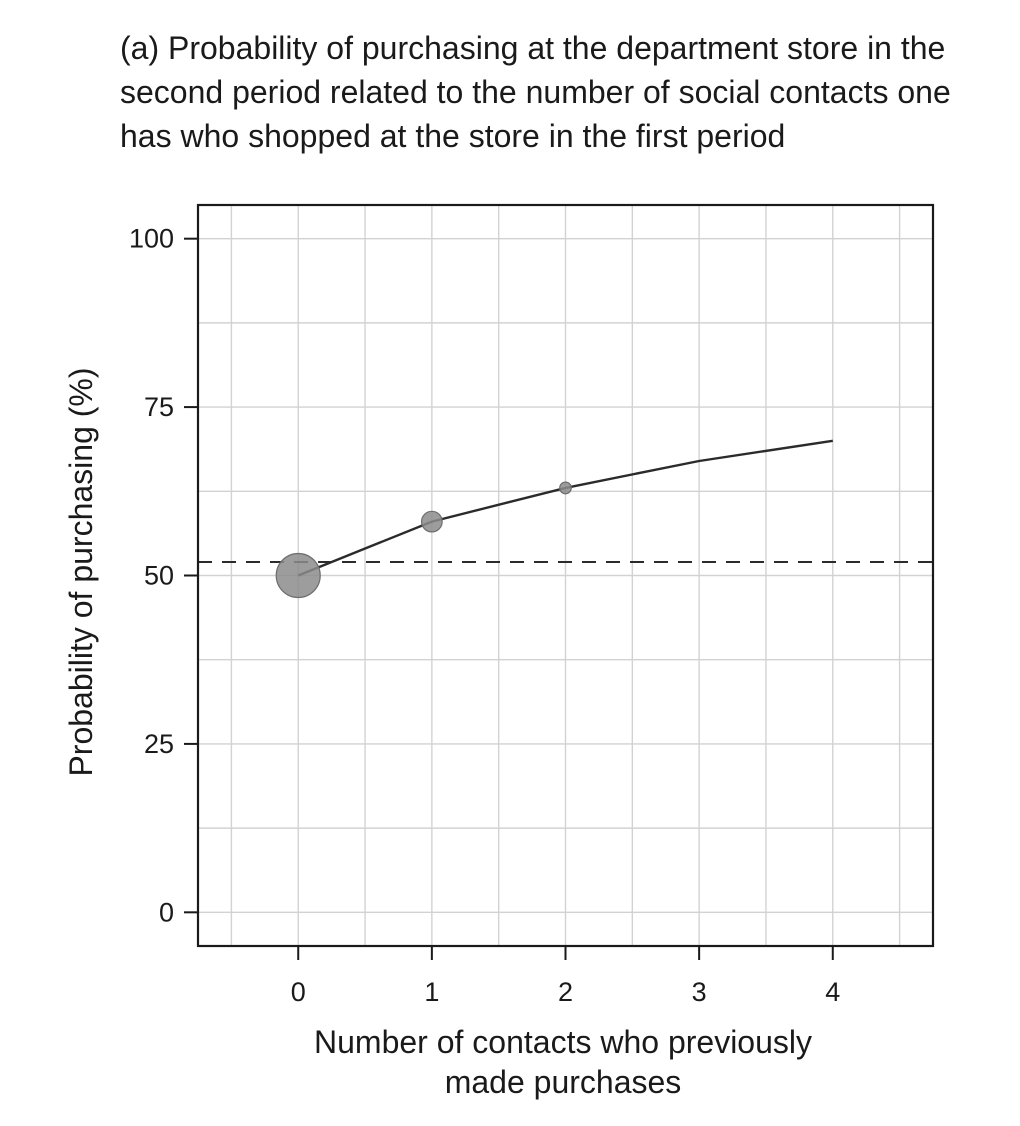 The height and width of the screenshot is (1126, 1020). What do you see at coordinates (423, 540) in the screenshot?
I see `data-points` at bounding box center [423, 540].